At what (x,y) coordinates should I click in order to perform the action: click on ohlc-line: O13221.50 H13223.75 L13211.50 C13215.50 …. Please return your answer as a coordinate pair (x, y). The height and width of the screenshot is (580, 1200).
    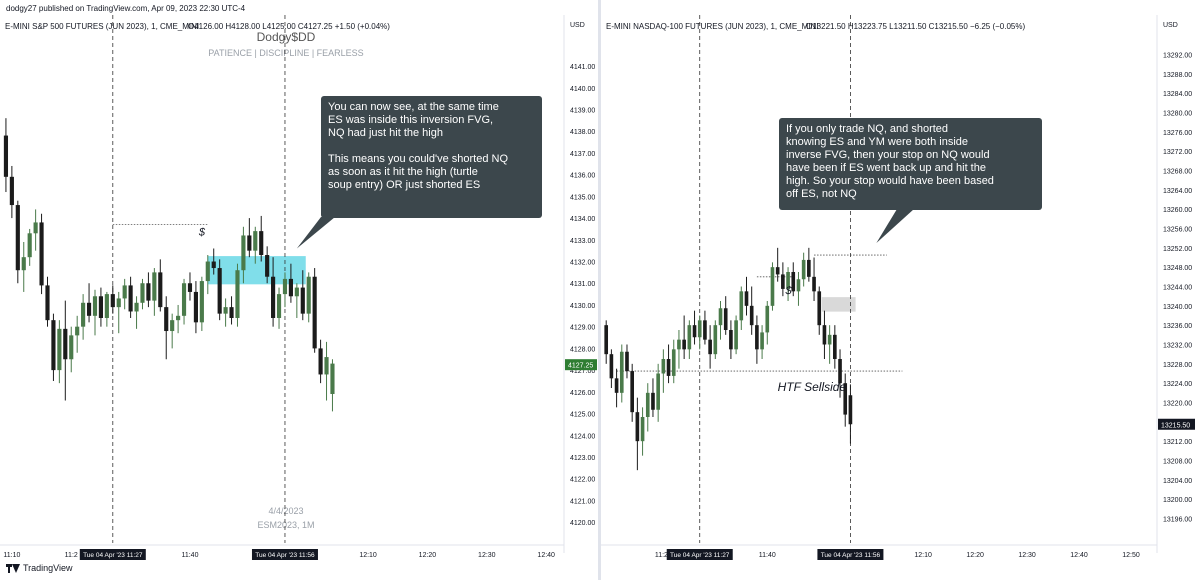
    Looking at the image, I should click on (915, 26).